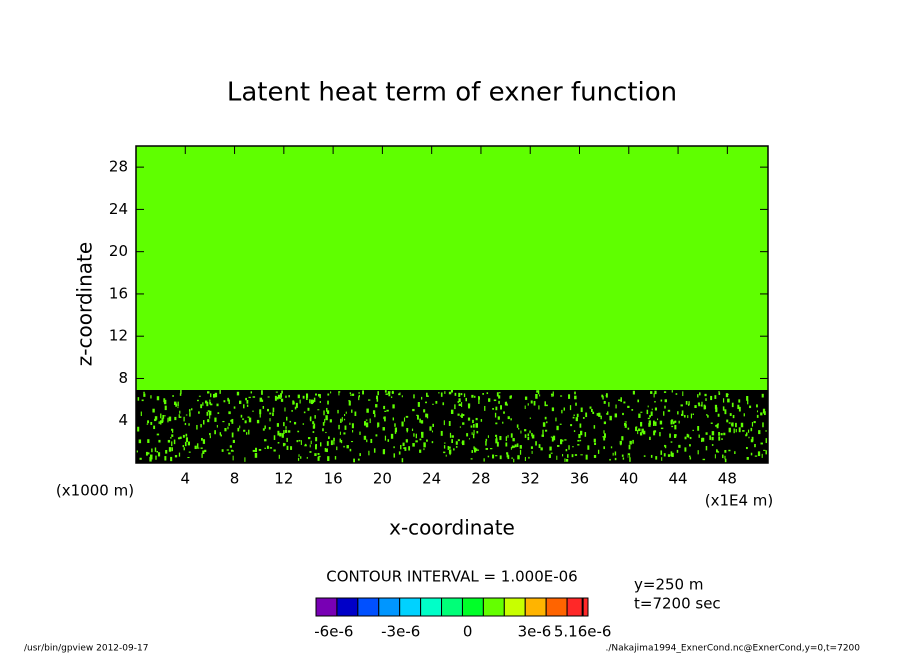  Describe the element at coordinates (389, 607) in the screenshot. I see `colorbar-box` at that location.